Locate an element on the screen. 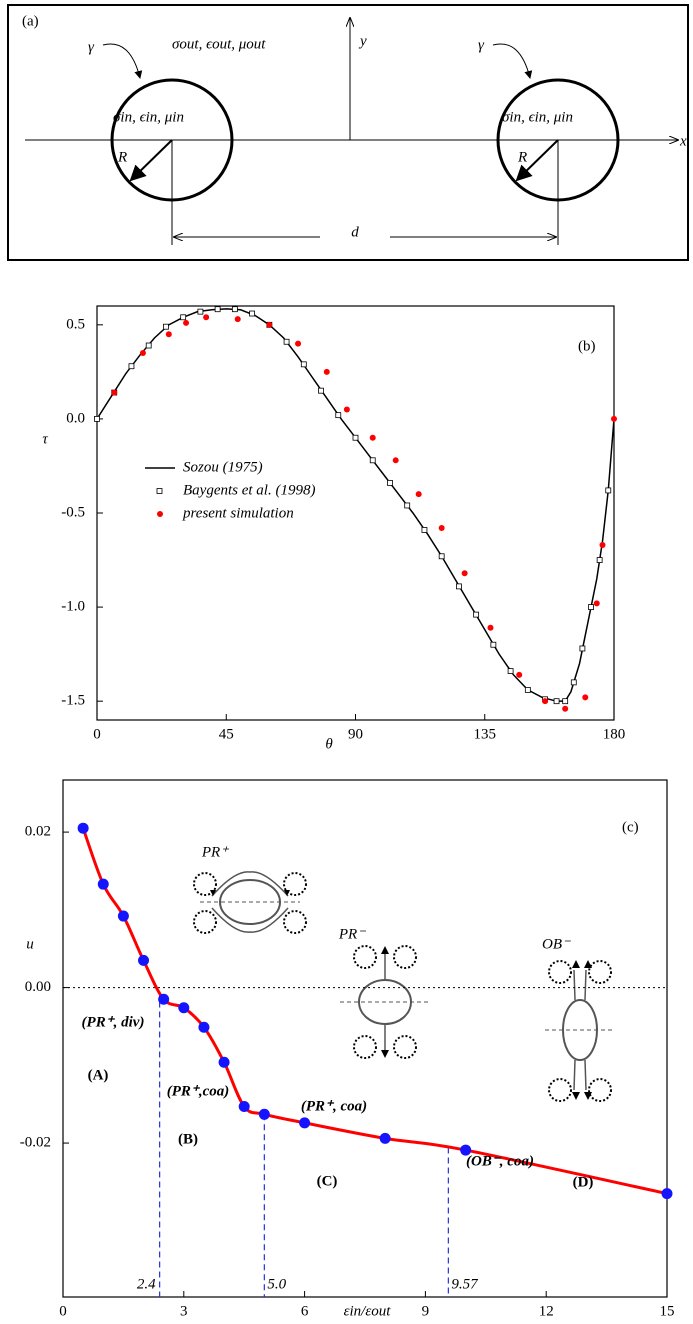 This screenshot has width=693, height=1324. inset-label: PR⁻ is located at coordinates (352, 934).